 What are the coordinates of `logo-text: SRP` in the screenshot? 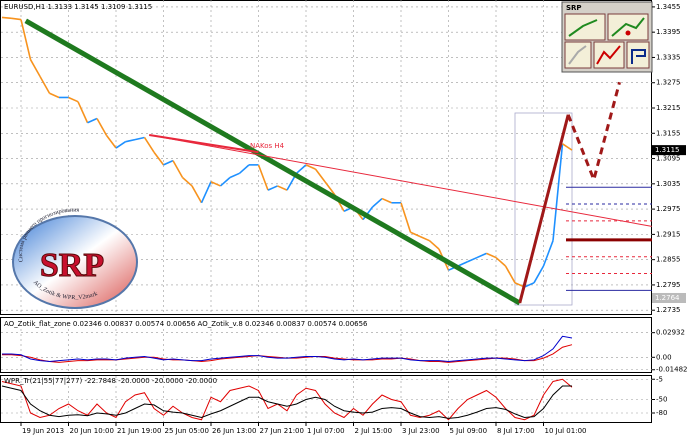 It's located at (72, 265).